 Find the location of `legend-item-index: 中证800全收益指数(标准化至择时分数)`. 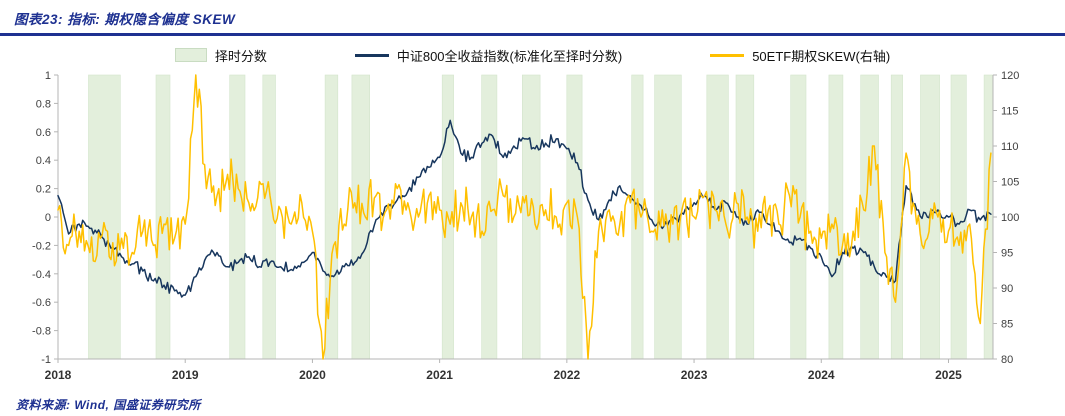

legend-item-index: 中证800全收益指数(标准化至择时分数) is located at coordinates (488, 55).